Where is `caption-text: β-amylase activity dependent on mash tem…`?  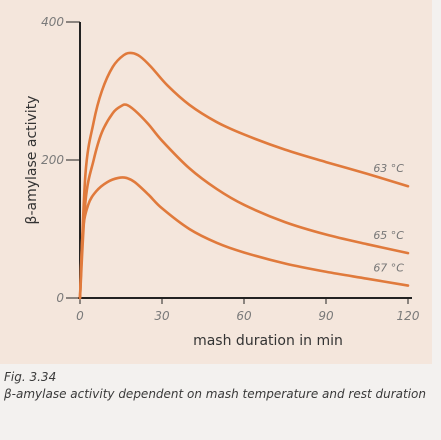
caption-text: β-amylase activity dependent on mash tem… is located at coordinates (215, 394).